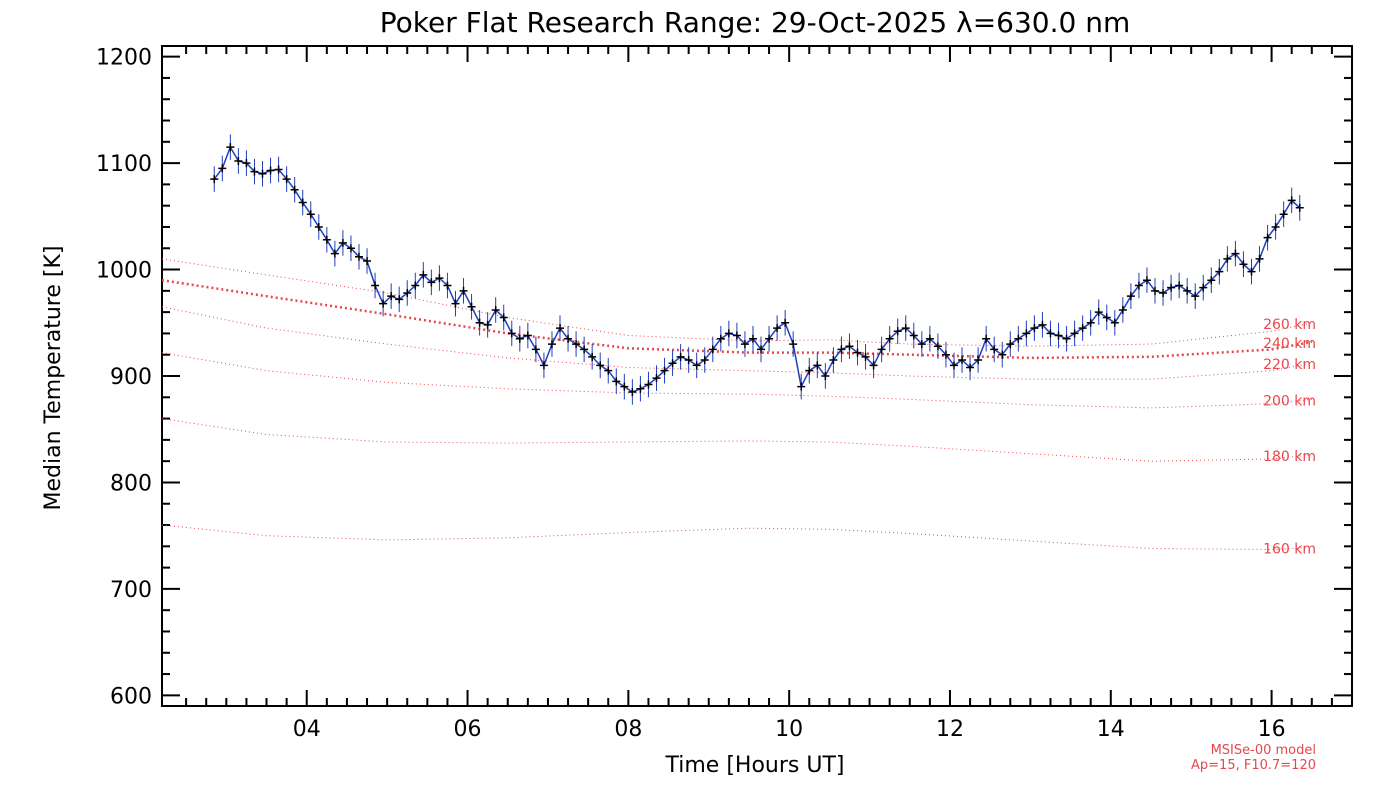  What do you see at coordinates (1289, 457) in the screenshot?
I see `model-label-180-km: 180 km` at bounding box center [1289, 457].